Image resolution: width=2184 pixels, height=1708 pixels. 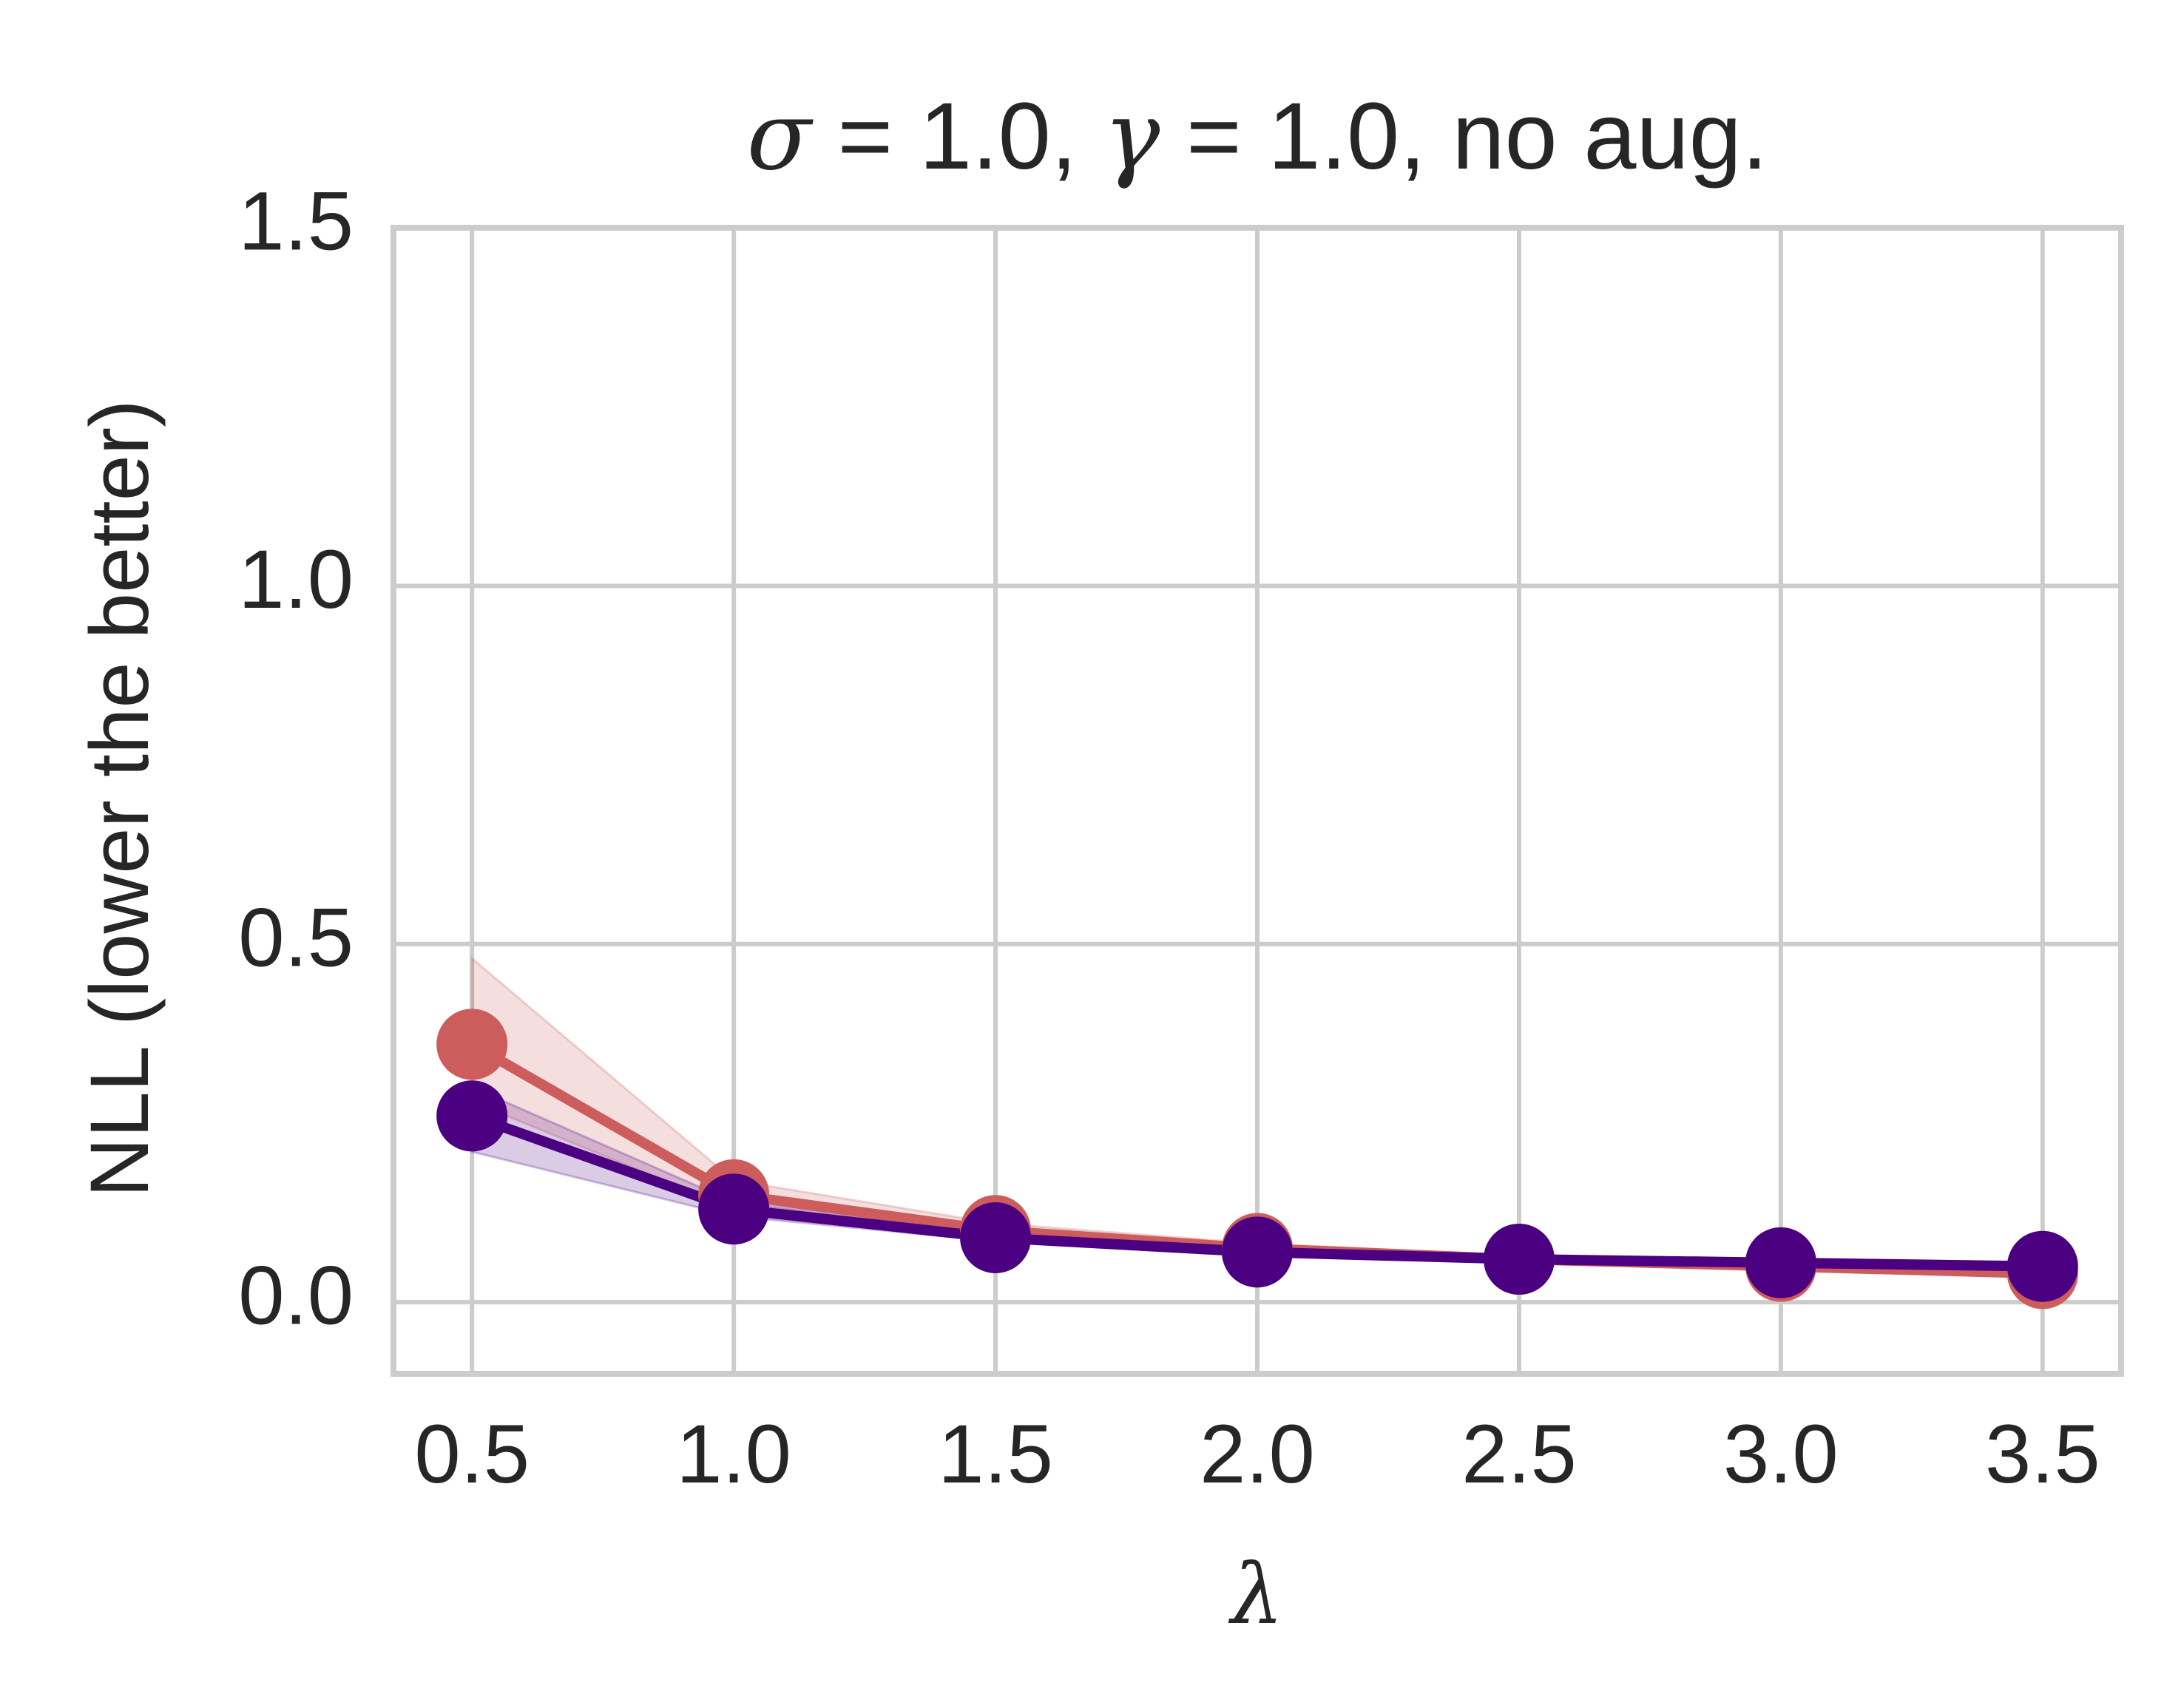 I want to click on x-tick-label: 1.0, so click(x=734, y=1454).